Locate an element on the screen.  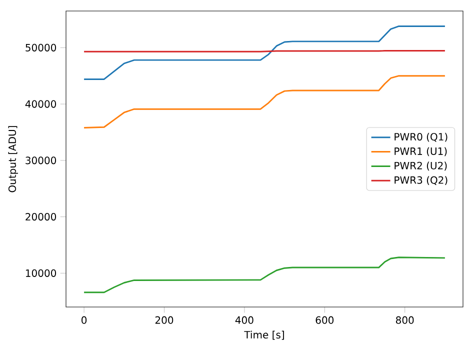
x-tick-label: 0 is located at coordinates (84, 320).